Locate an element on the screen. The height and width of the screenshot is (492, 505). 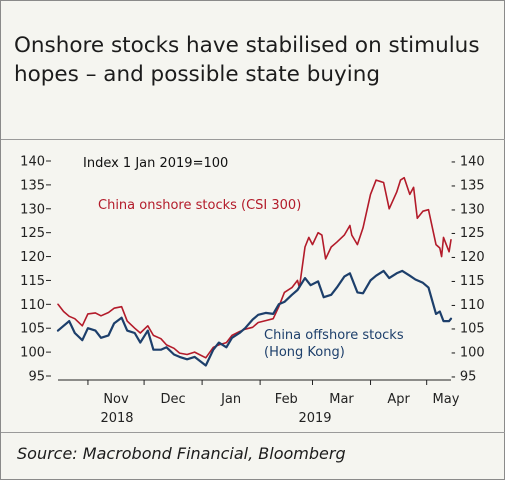
series-label-offshore-line1: China offshore stocks is located at coordinates (334, 335).